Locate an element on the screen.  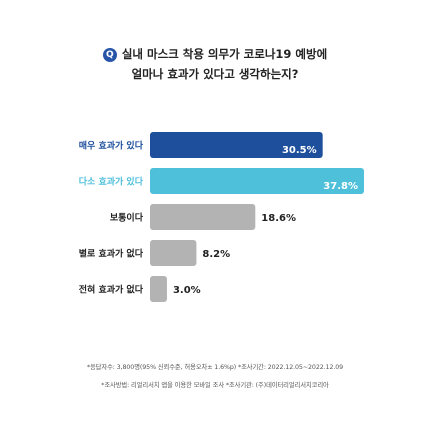
category-label: 별로 효과가 없다 is located at coordinates (111, 254).